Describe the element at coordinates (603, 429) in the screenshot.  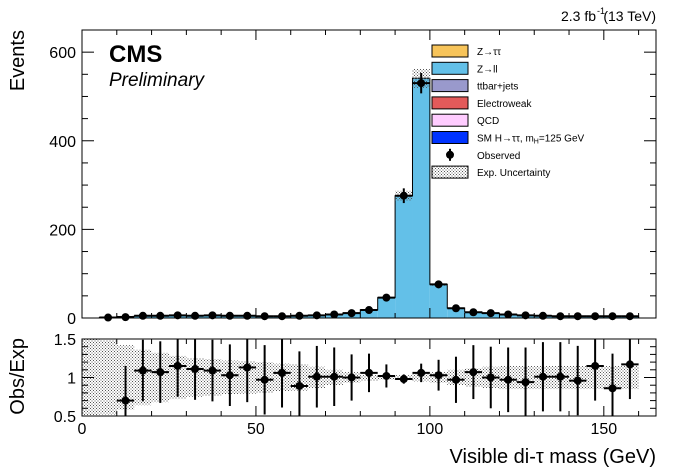
I see `x-tick-label: 150` at that location.